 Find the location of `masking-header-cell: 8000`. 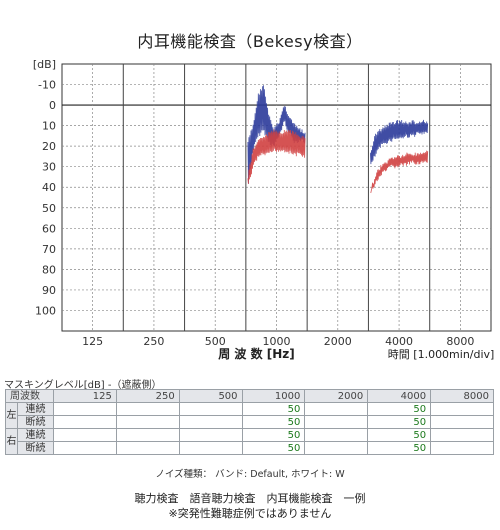

masking-header-cell: 8000 is located at coordinates (462, 396).